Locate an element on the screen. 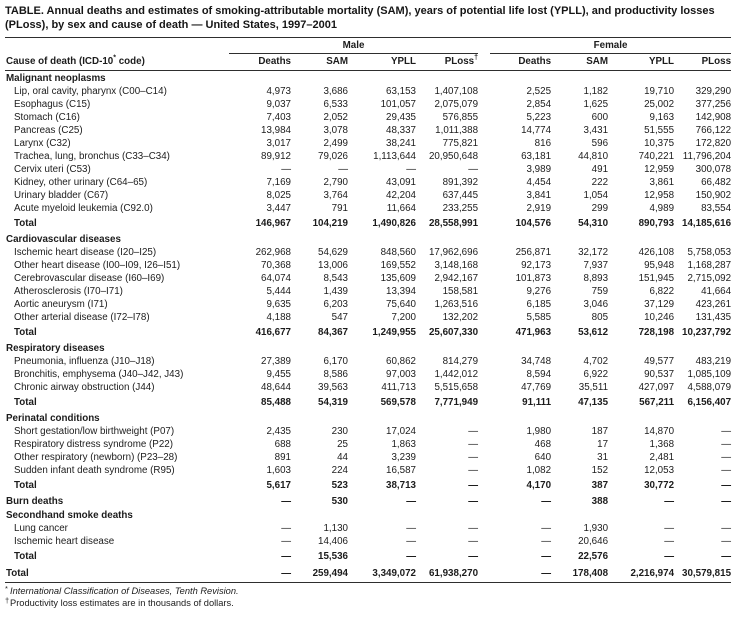  cell-value: 4,188 is located at coordinates (278, 317).